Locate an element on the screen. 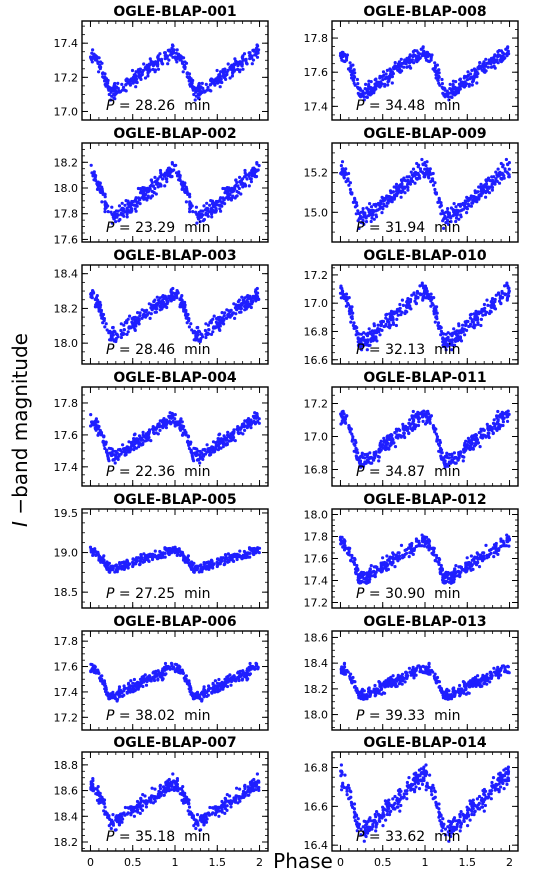 The image size is (540, 875). panel-title: OGLE-BLAP-003 is located at coordinates (174, 256).